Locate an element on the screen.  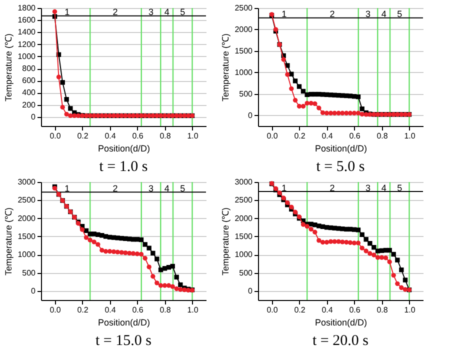
text: t = 20.0 s is located at coordinates (340, 341).